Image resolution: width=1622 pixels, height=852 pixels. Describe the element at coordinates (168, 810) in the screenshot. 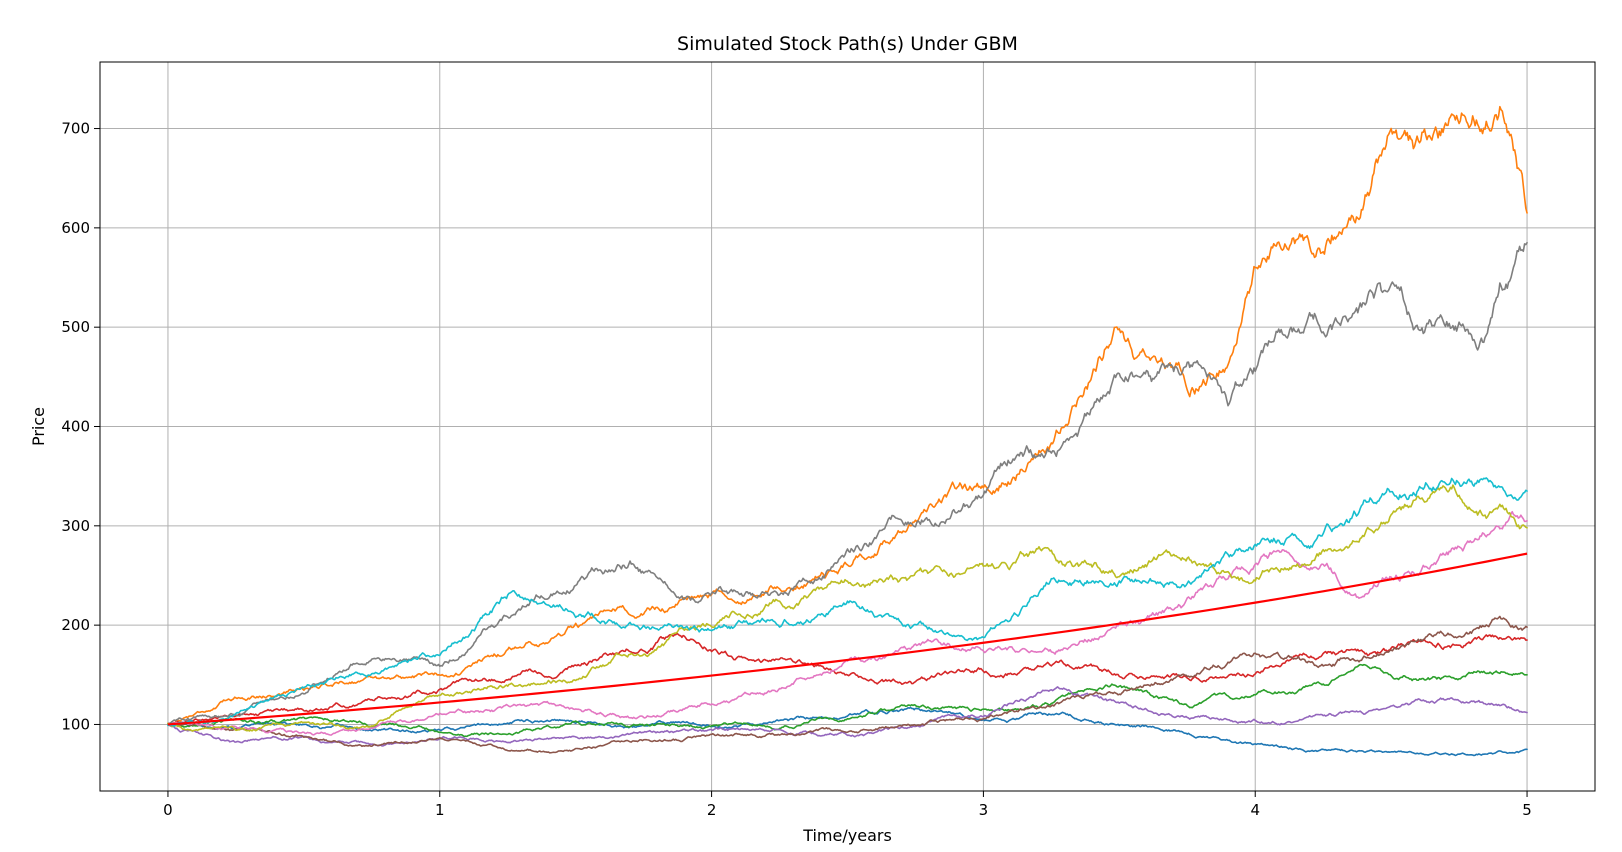

I see `x-tick-label: 0` at that location.